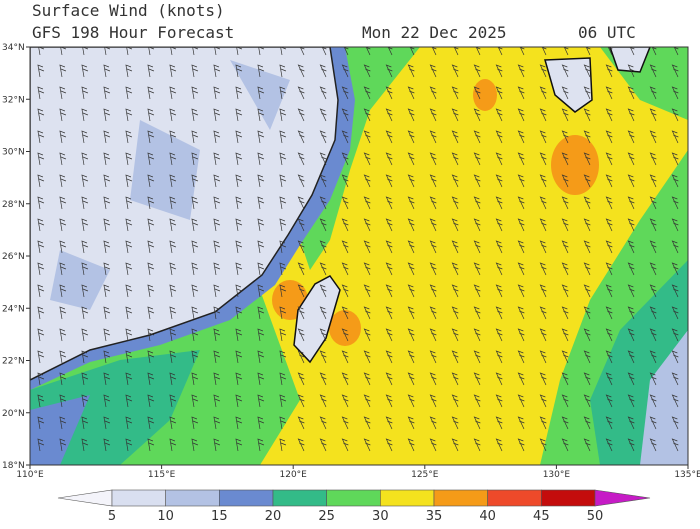  Describe the element at coordinates (326, 516) in the screenshot. I see `colorbar-label: 25` at that location.